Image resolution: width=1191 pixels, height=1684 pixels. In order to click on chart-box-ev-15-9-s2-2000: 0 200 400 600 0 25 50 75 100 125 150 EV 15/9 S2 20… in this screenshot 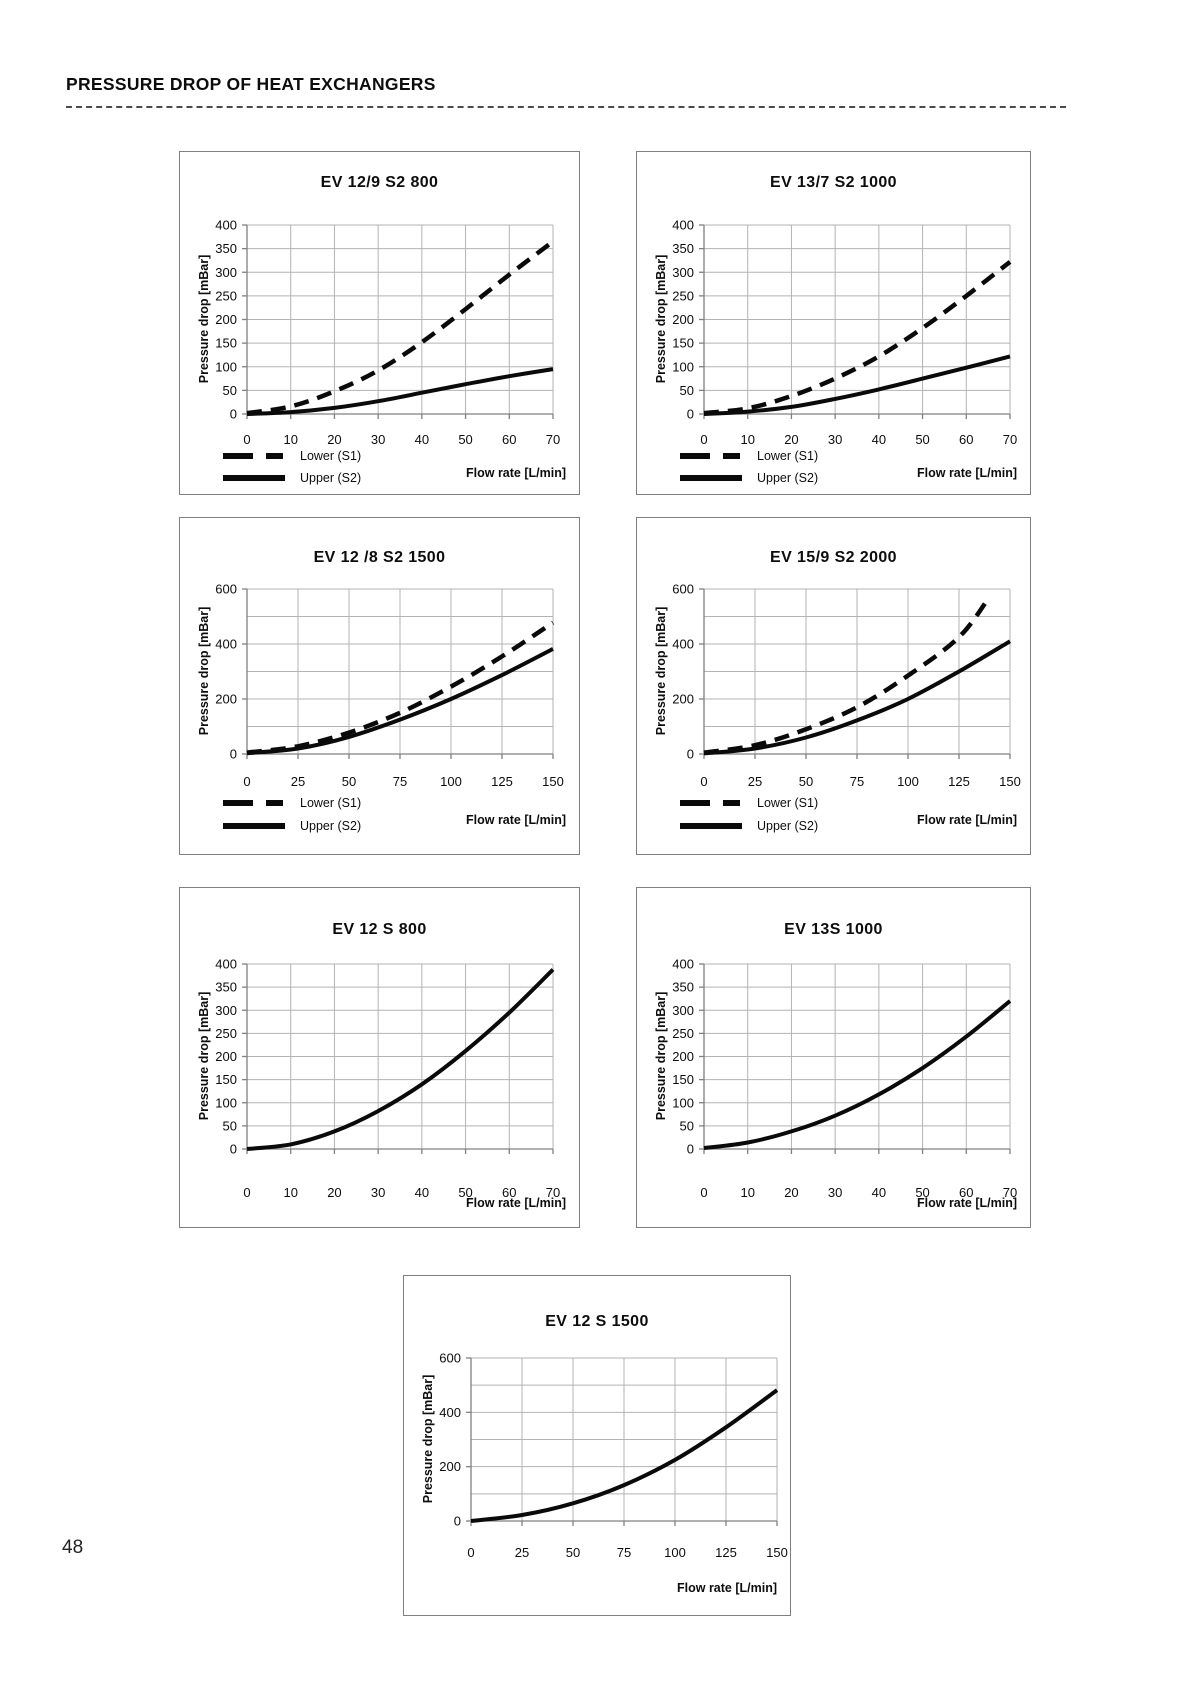, I will do `click(833, 686)`.